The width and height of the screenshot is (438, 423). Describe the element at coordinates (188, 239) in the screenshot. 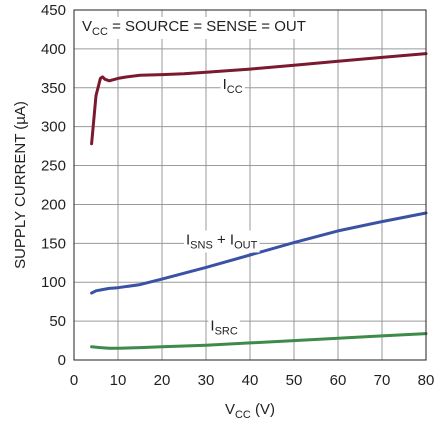

I see `isns-label-main: I` at that location.